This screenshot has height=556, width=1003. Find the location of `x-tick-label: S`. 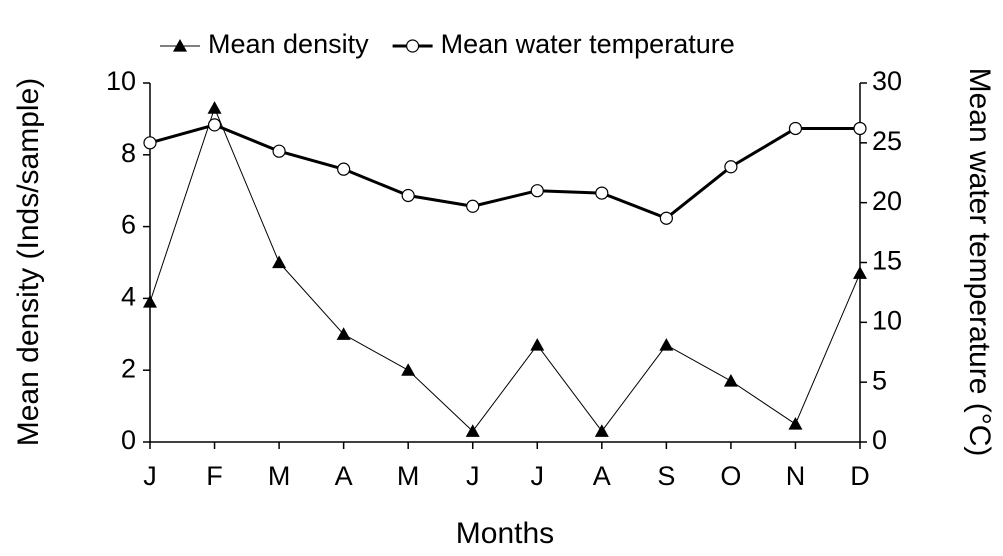

x-tick-label: S is located at coordinates (666, 476).